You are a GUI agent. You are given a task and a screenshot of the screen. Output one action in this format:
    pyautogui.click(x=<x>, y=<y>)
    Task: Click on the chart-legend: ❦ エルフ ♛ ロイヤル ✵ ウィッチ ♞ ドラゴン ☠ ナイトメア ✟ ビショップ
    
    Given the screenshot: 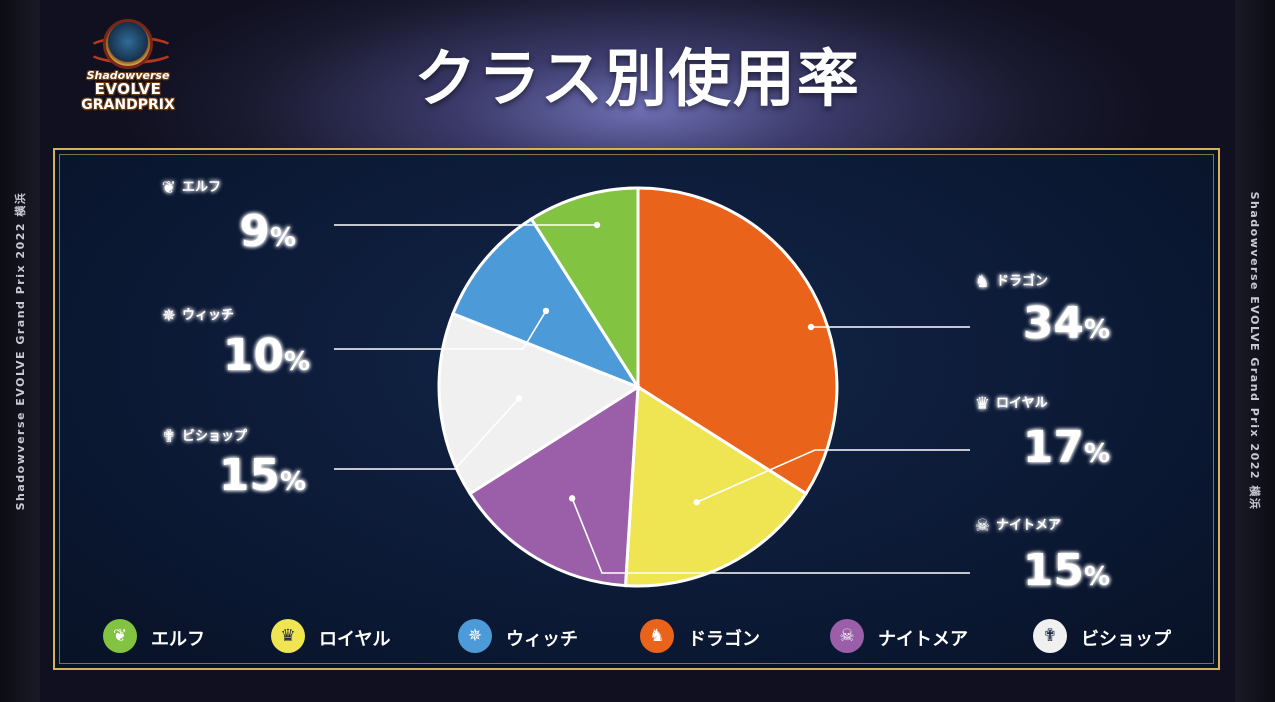 What is the action you would take?
    pyautogui.click(x=658, y=636)
    